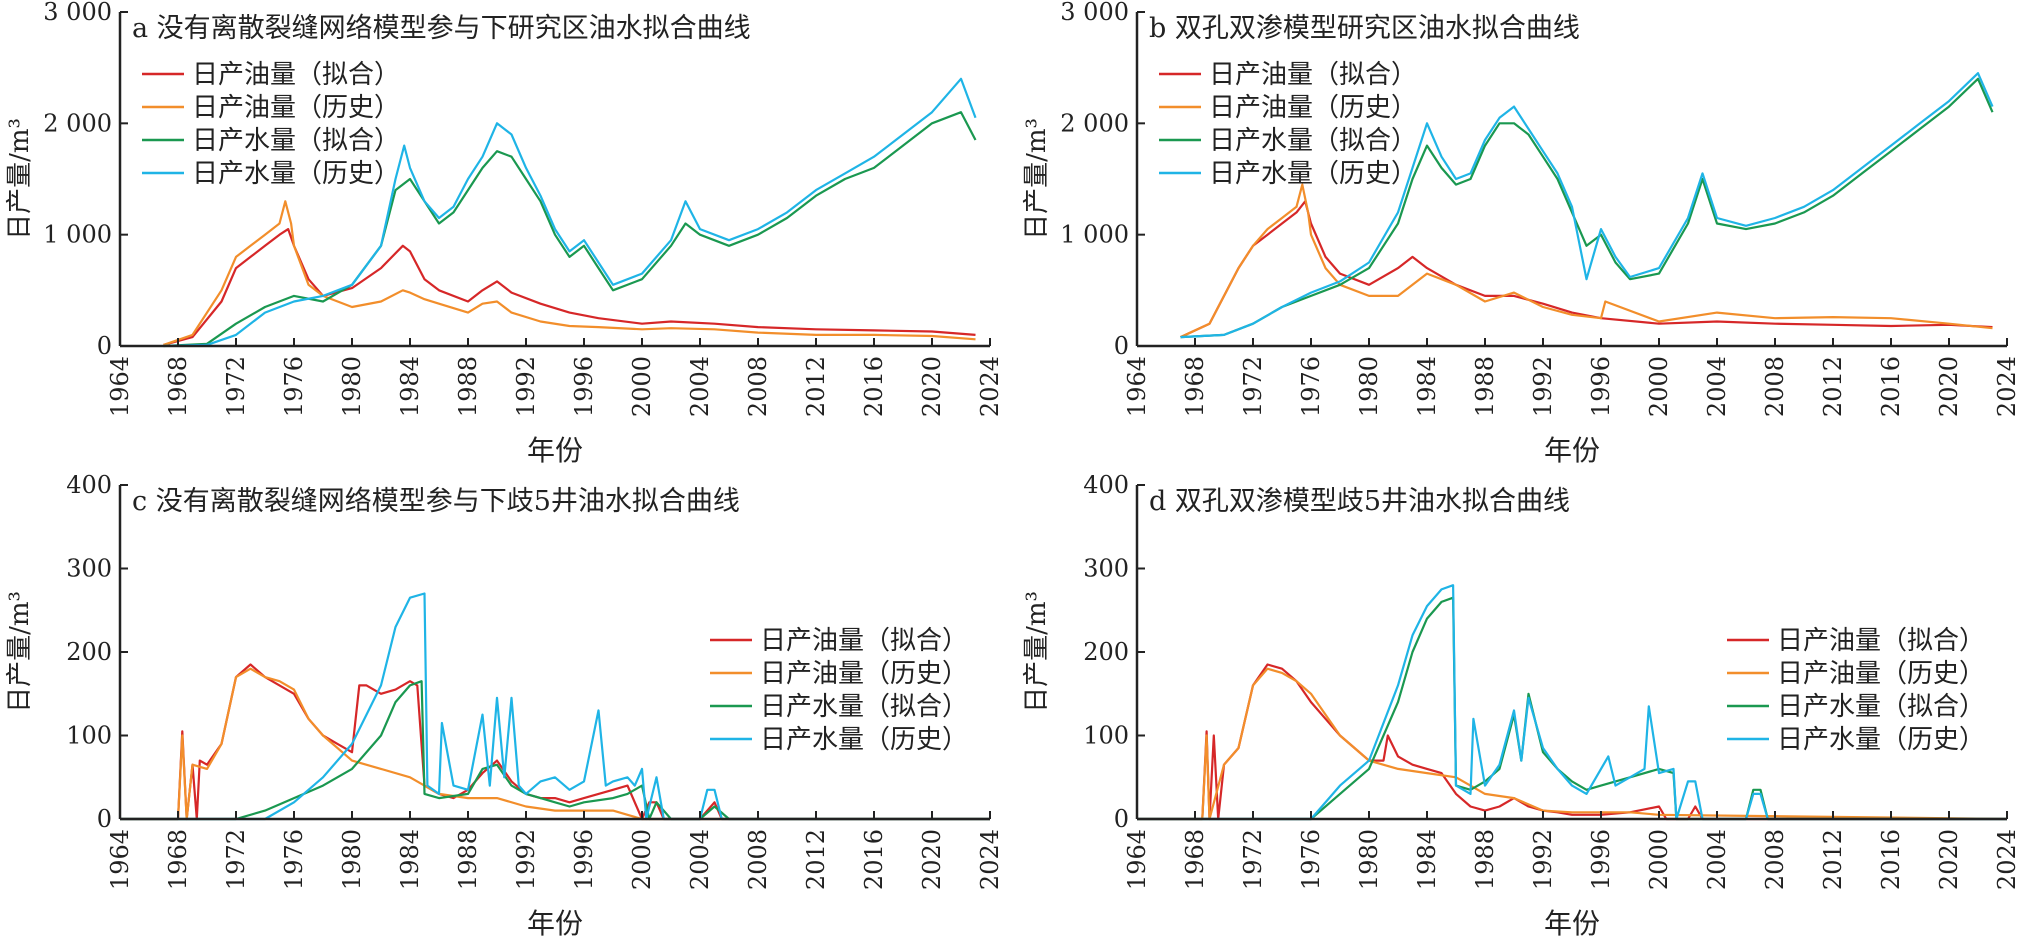 The image size is (2034, 946). What do you see at coordinates (1253, 386) in the screenshot?
I see `x-tick-label: 1972` at bounding box center [1253, 386].